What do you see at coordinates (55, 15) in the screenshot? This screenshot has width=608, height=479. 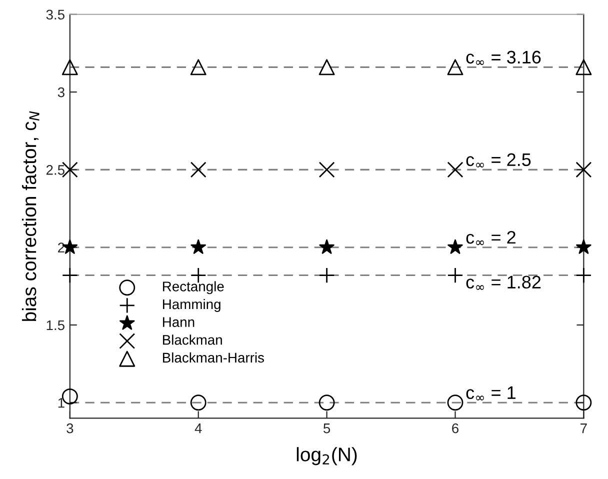 I see `y-tick-label: 3.5` at bounding box center [55, 15].